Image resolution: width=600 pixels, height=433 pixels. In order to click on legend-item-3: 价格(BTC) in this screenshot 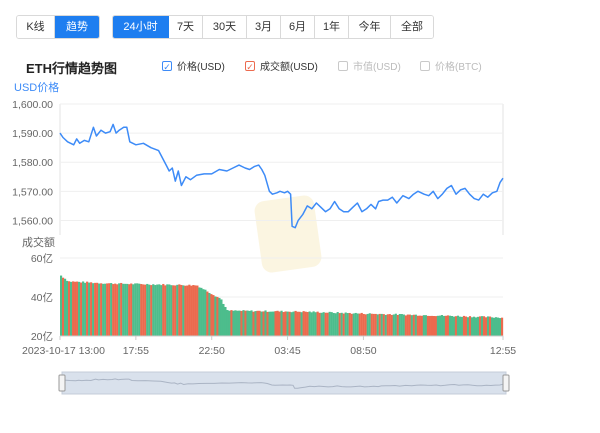, I will do `click(451, 65)`.